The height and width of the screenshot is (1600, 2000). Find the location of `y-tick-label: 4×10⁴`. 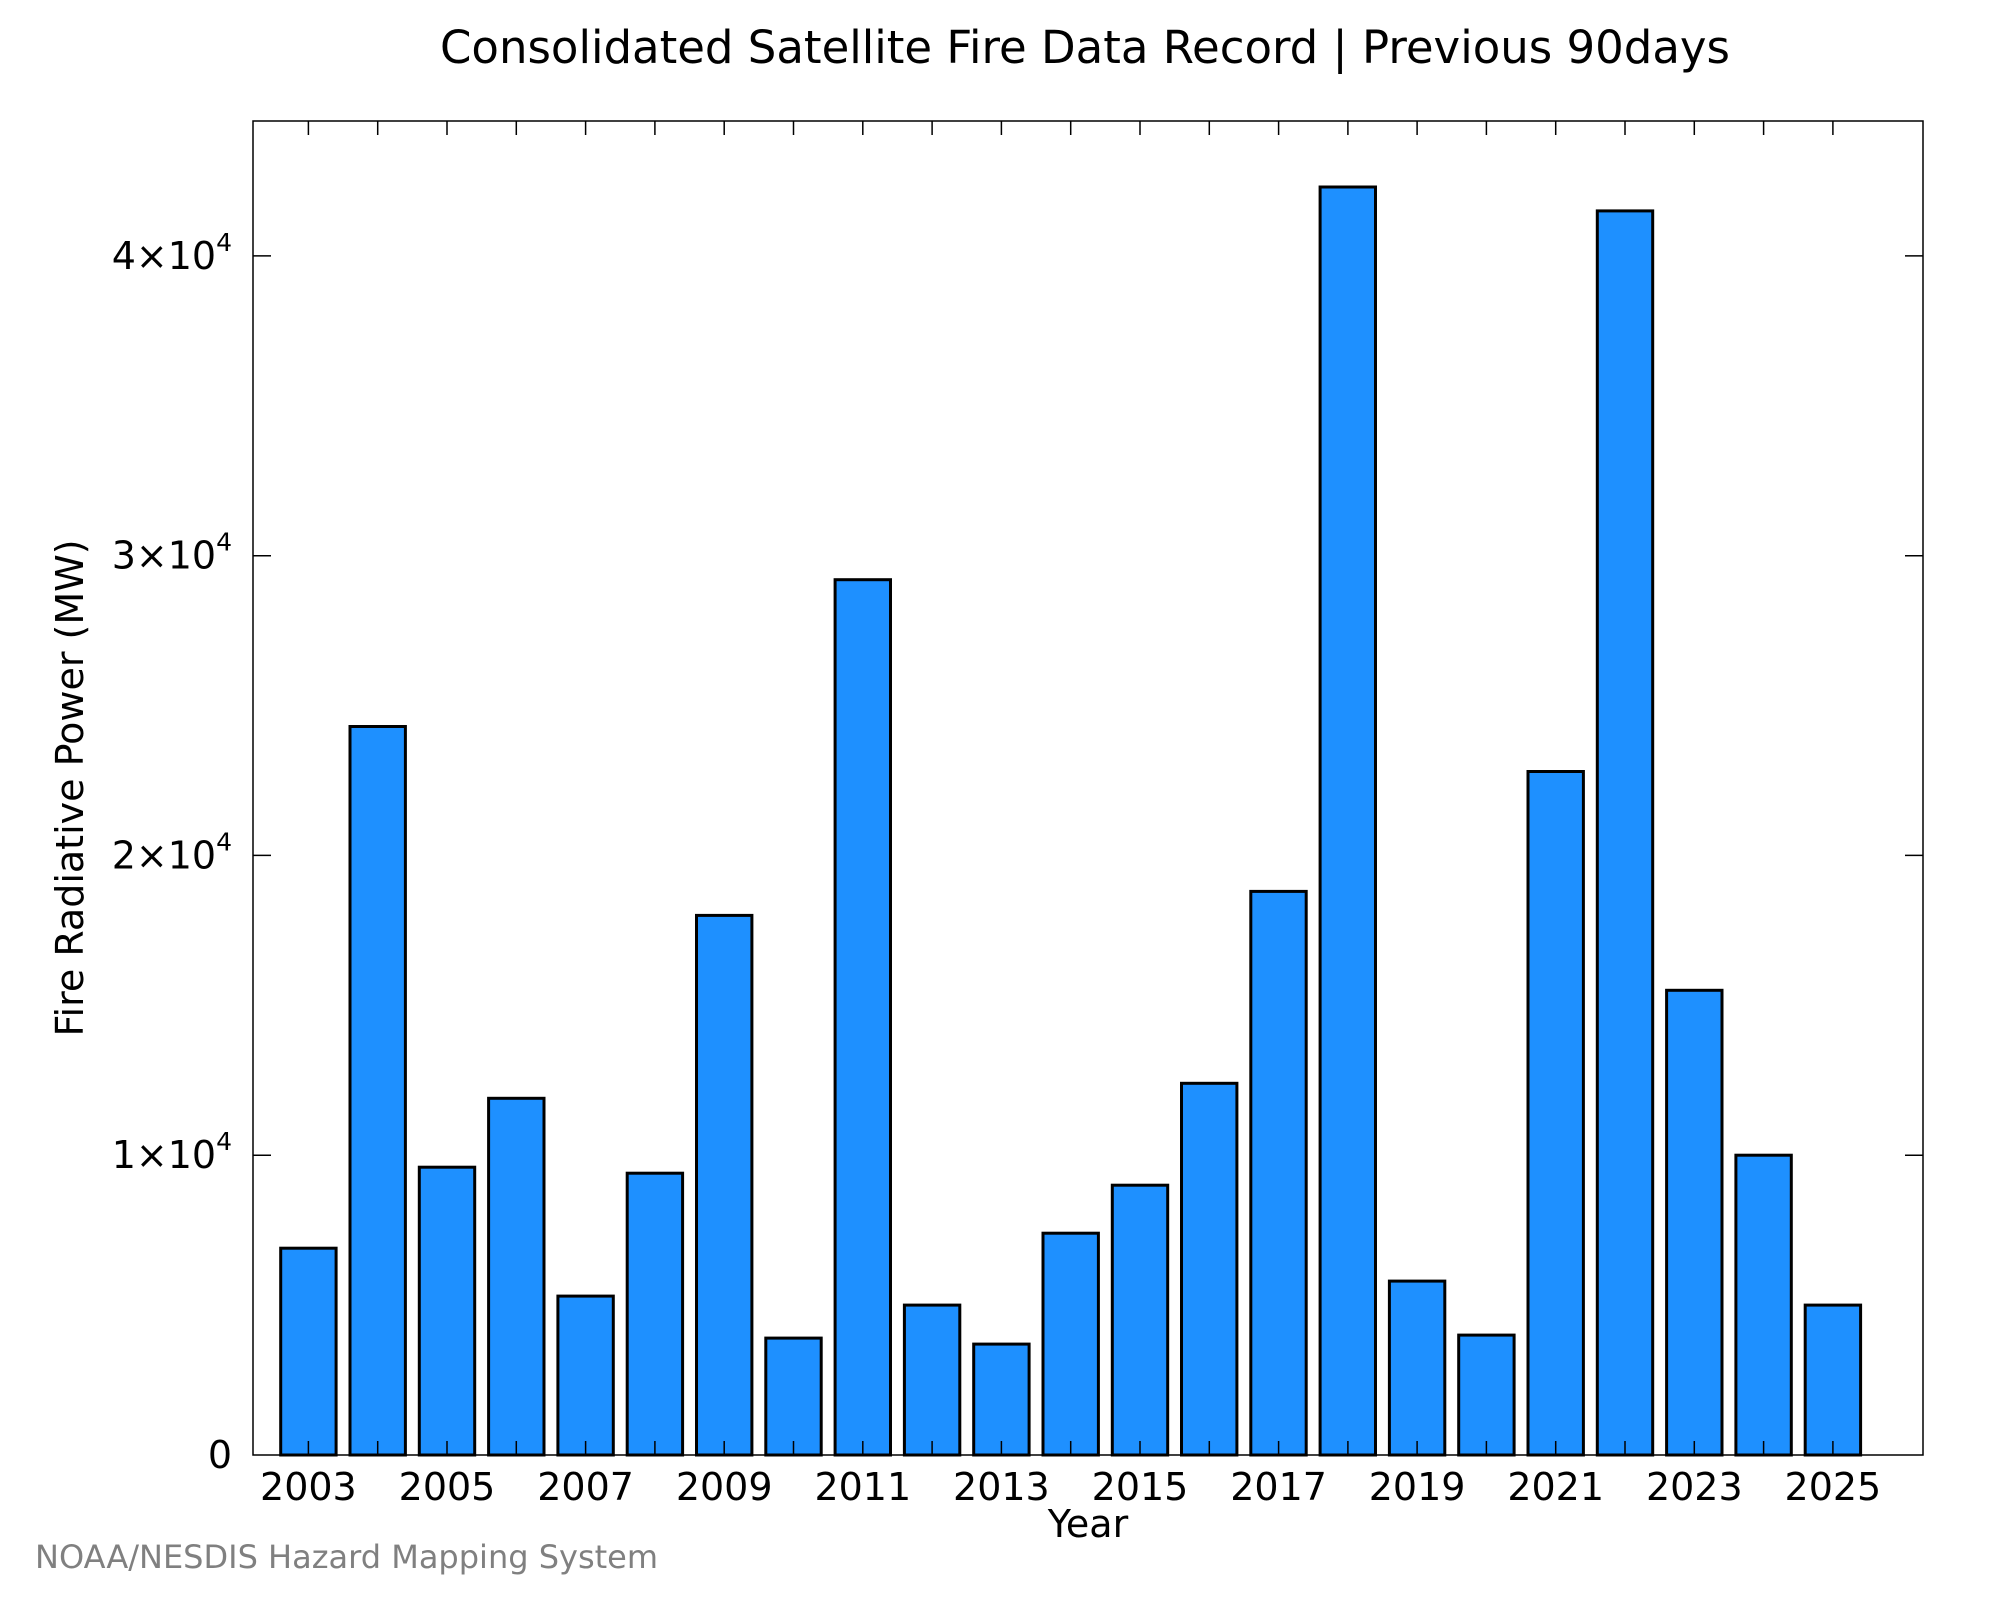

y-tick-label: 4×10⁴ is located at coordinates (172, 253).